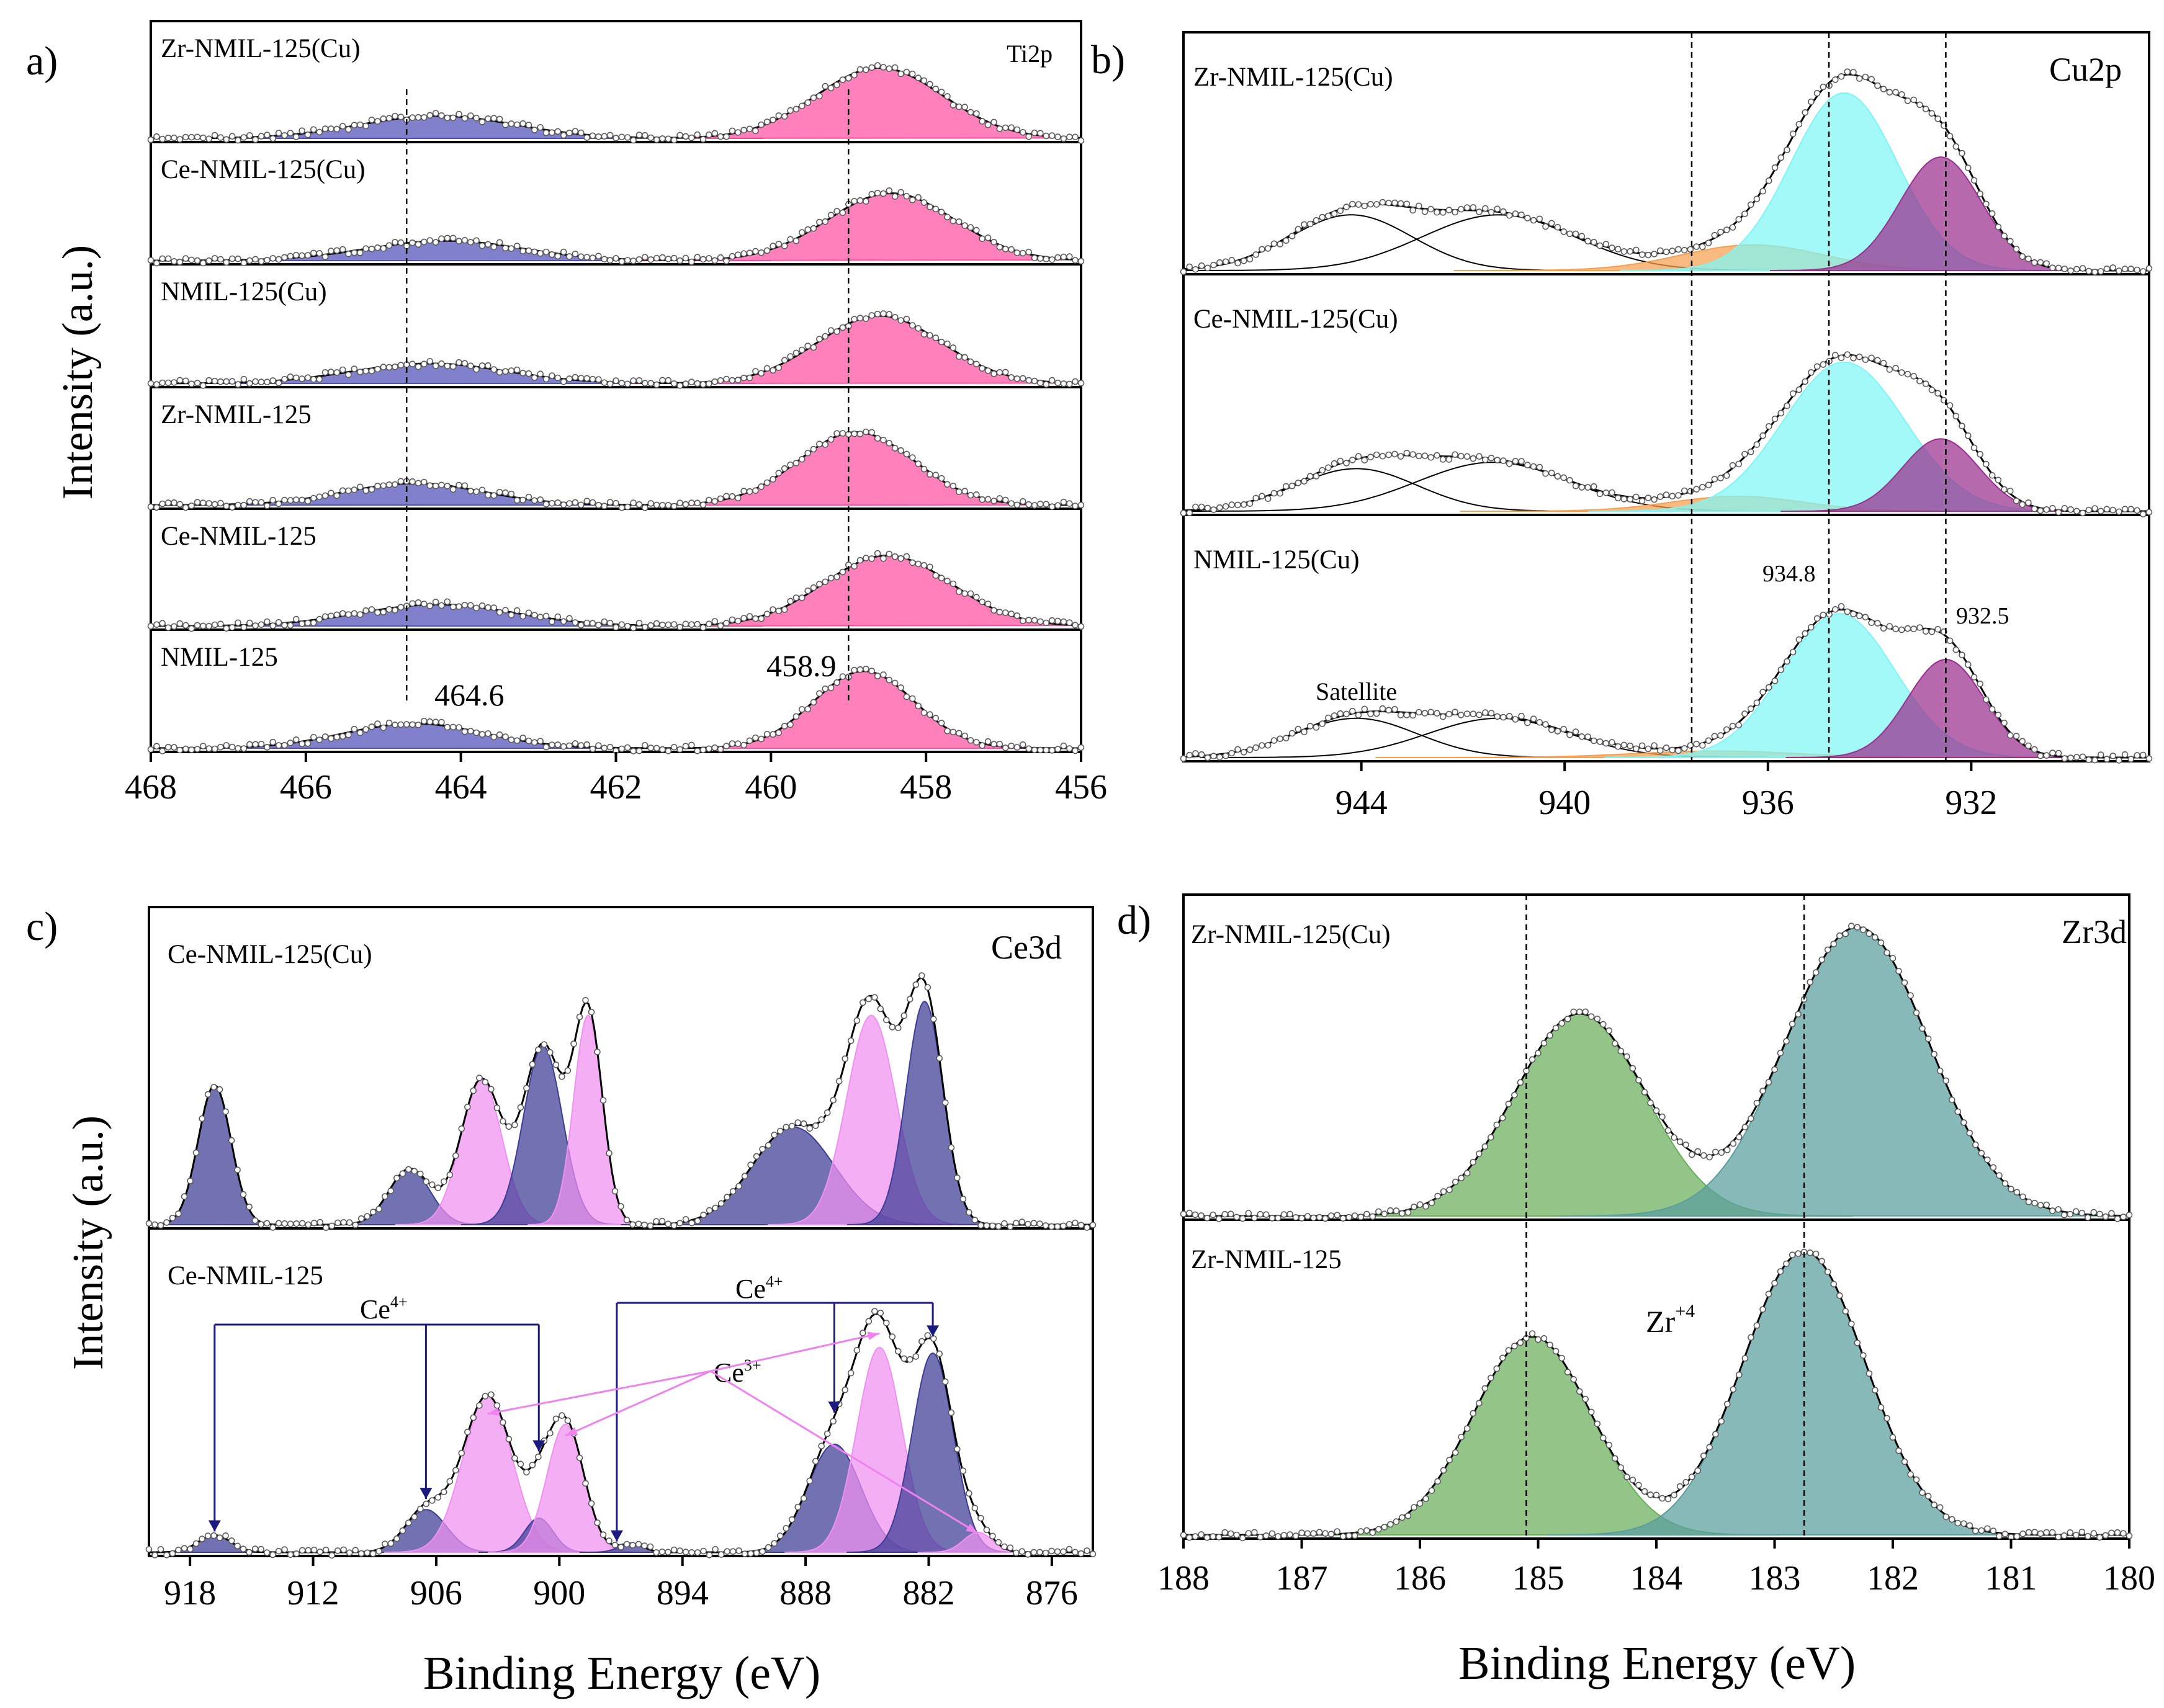 This screenshot has width=2164, height=1708. I want to click on panel-c-label: c), so click(42, 927).